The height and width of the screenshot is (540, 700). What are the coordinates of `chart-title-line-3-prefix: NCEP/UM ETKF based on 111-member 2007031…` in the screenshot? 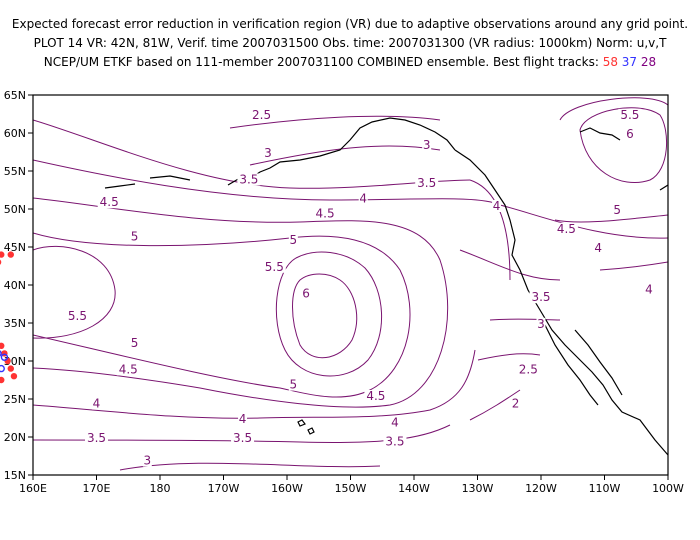 It's located at (323, 62).